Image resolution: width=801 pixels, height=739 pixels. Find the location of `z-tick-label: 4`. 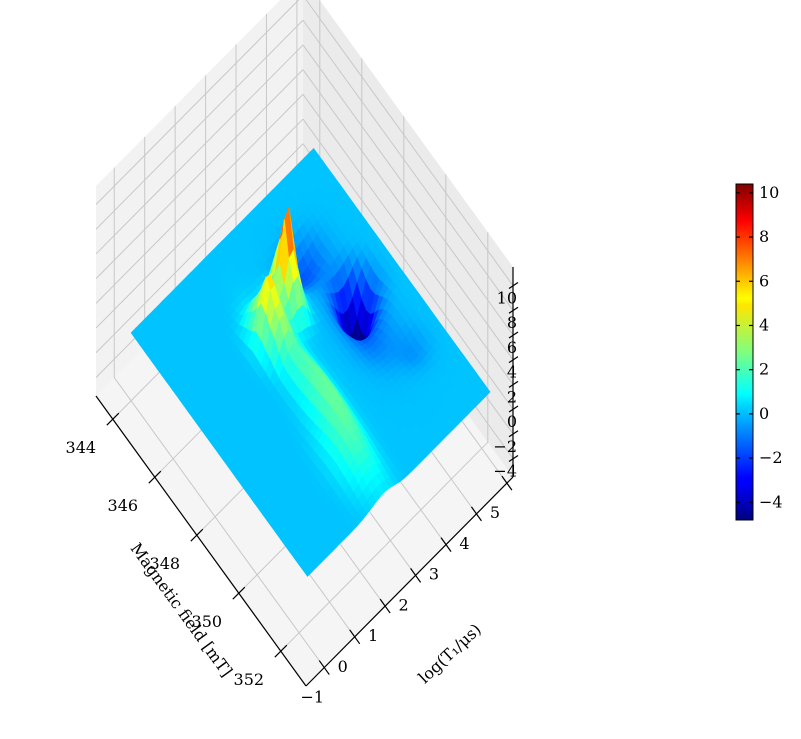

z-tick-label: 4 is located at coordinates (512, 372).